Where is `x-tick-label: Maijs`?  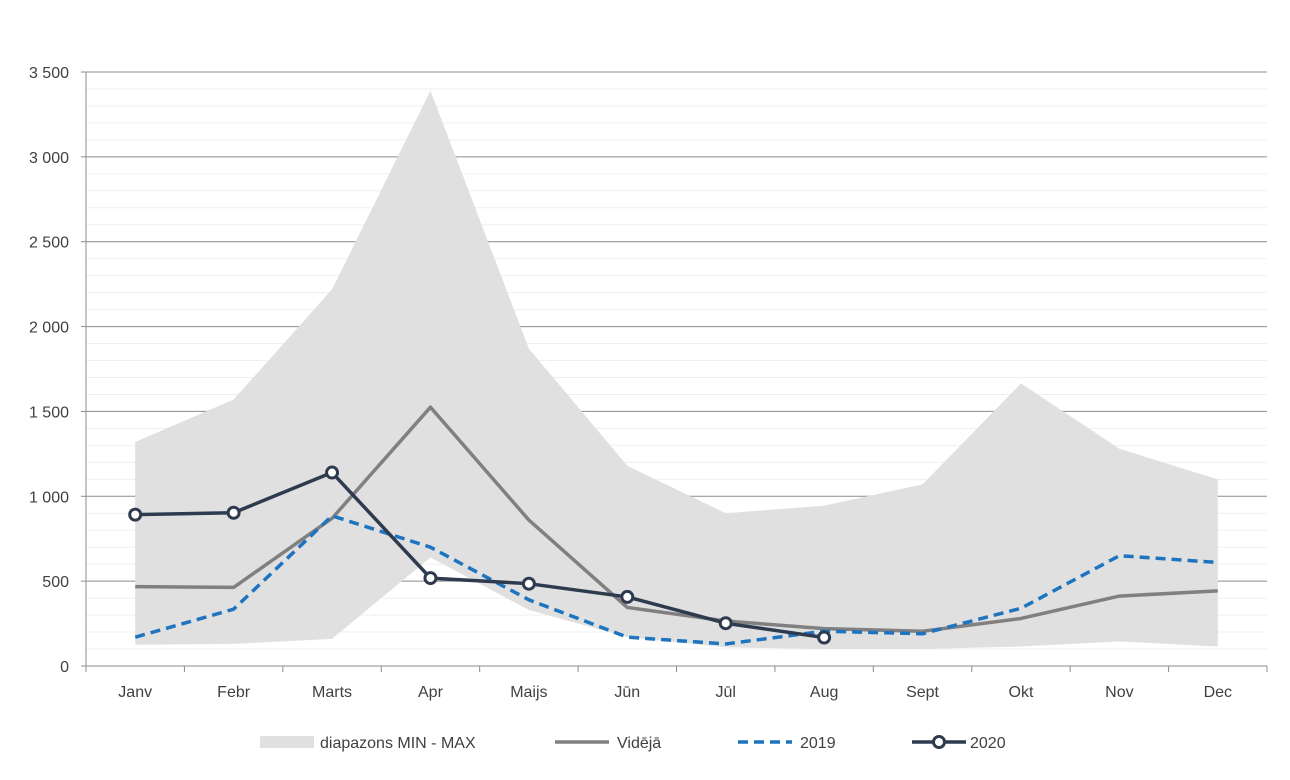
x-tick-label: Maijs is located at coordinates (528, 692).